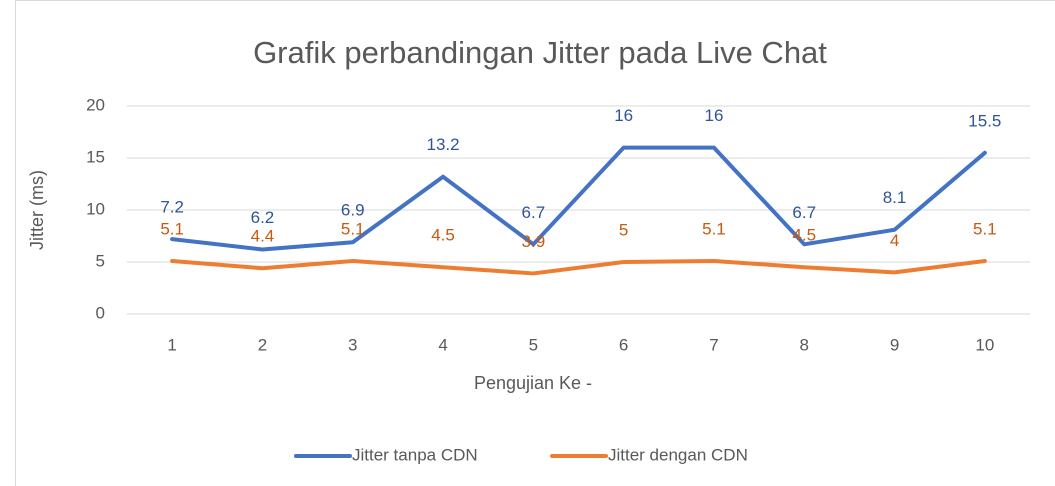  Describe the element at coordinates (623, 344) in the screenshot. I see `x-tick-label: 6` at that location.